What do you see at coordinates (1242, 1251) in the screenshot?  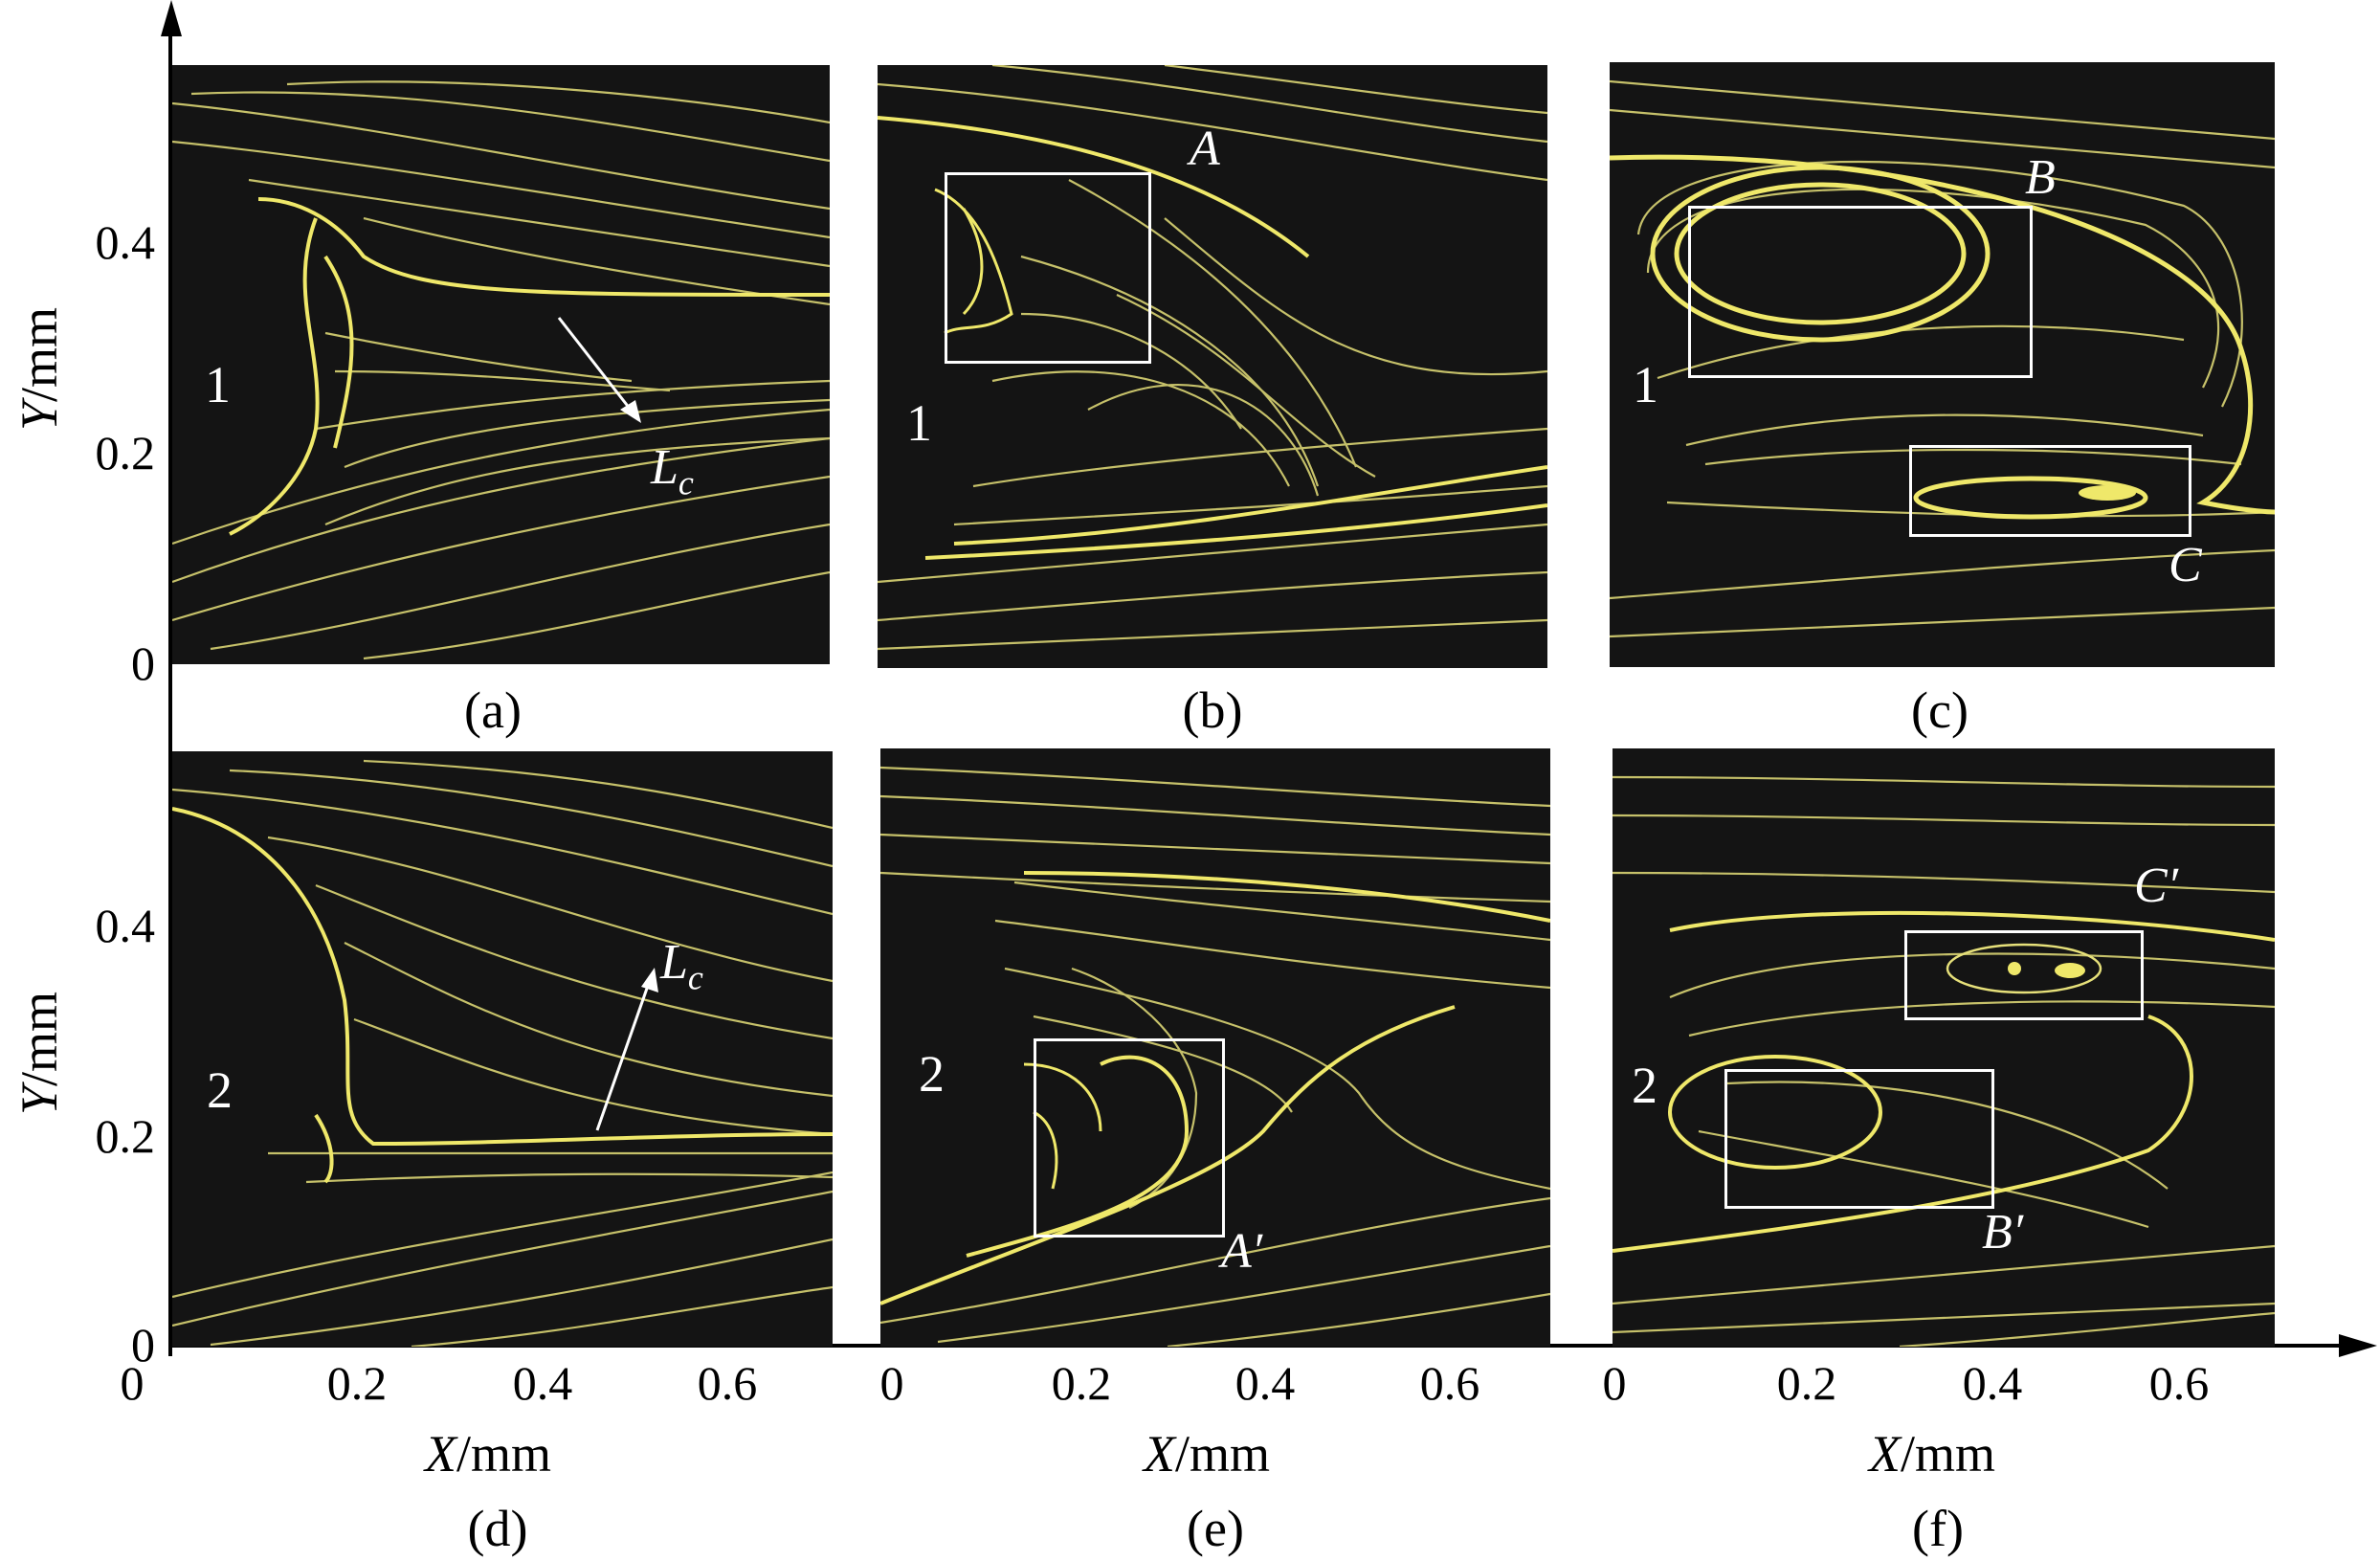 I see `point-label-A-prime: A′` at bounding box center [1242, 1251].